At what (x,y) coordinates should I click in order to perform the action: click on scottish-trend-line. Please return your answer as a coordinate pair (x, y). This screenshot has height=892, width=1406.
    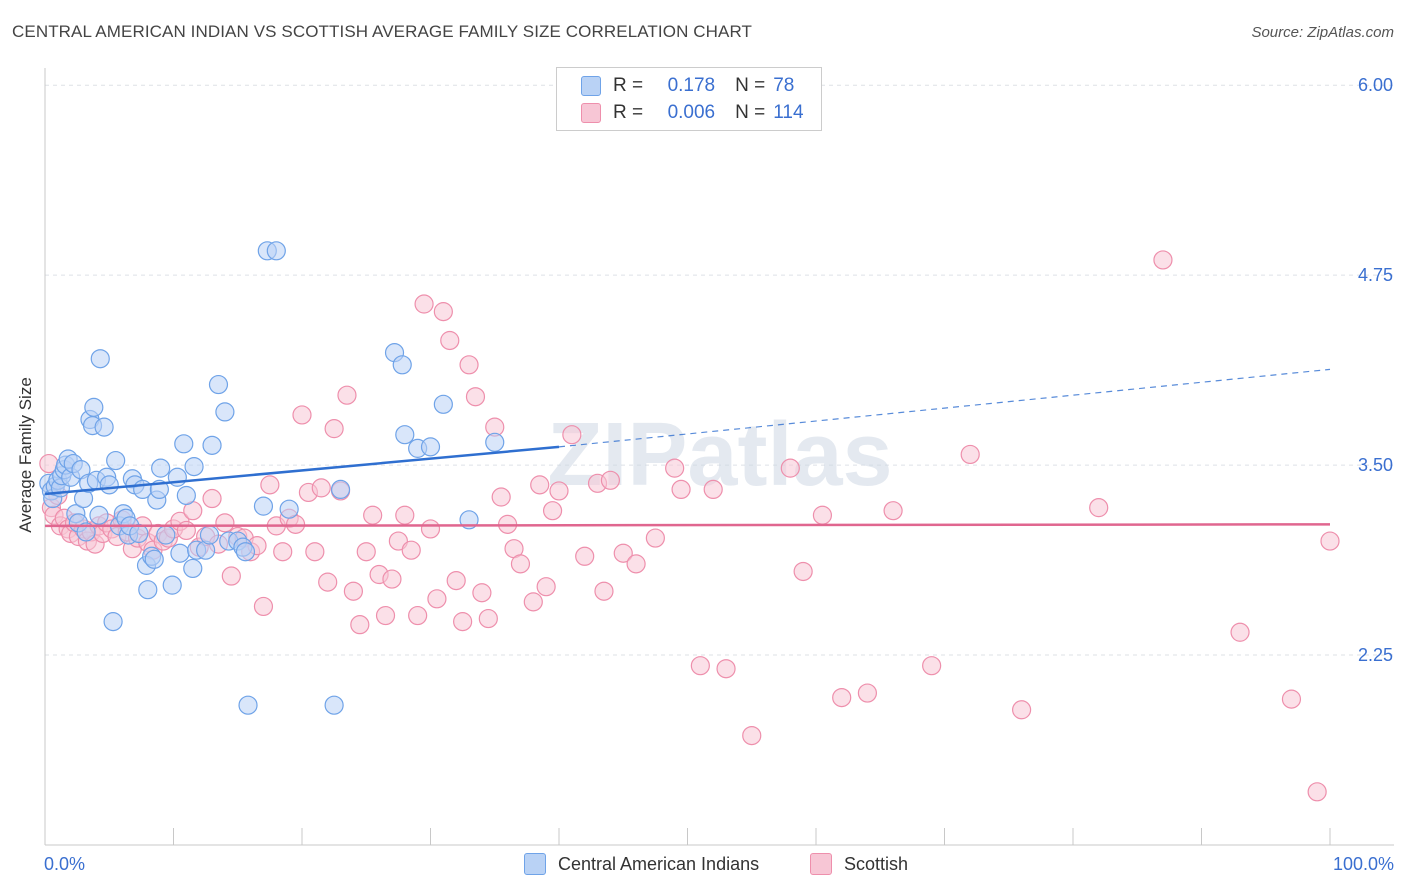
    Looking at the image, I should click on (687, 525).